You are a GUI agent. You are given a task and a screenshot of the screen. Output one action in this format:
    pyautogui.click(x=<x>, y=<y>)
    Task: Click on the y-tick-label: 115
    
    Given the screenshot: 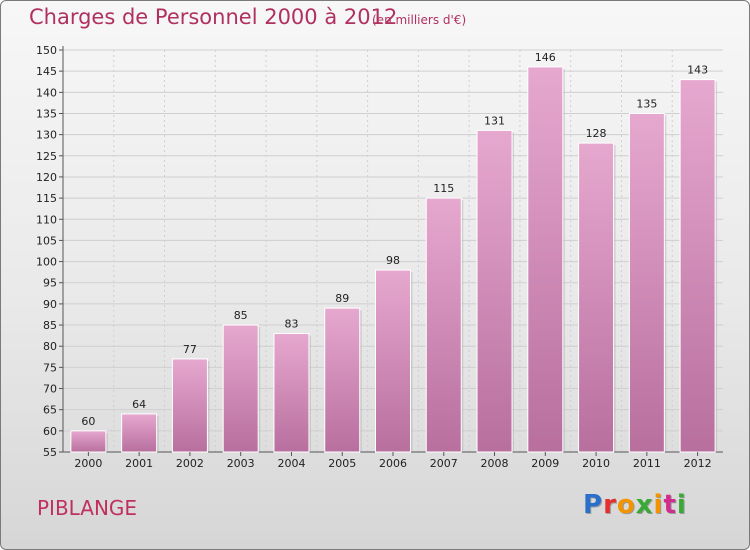 What is the action you would take?
    pyautogui.click(x=46, y=198)
    